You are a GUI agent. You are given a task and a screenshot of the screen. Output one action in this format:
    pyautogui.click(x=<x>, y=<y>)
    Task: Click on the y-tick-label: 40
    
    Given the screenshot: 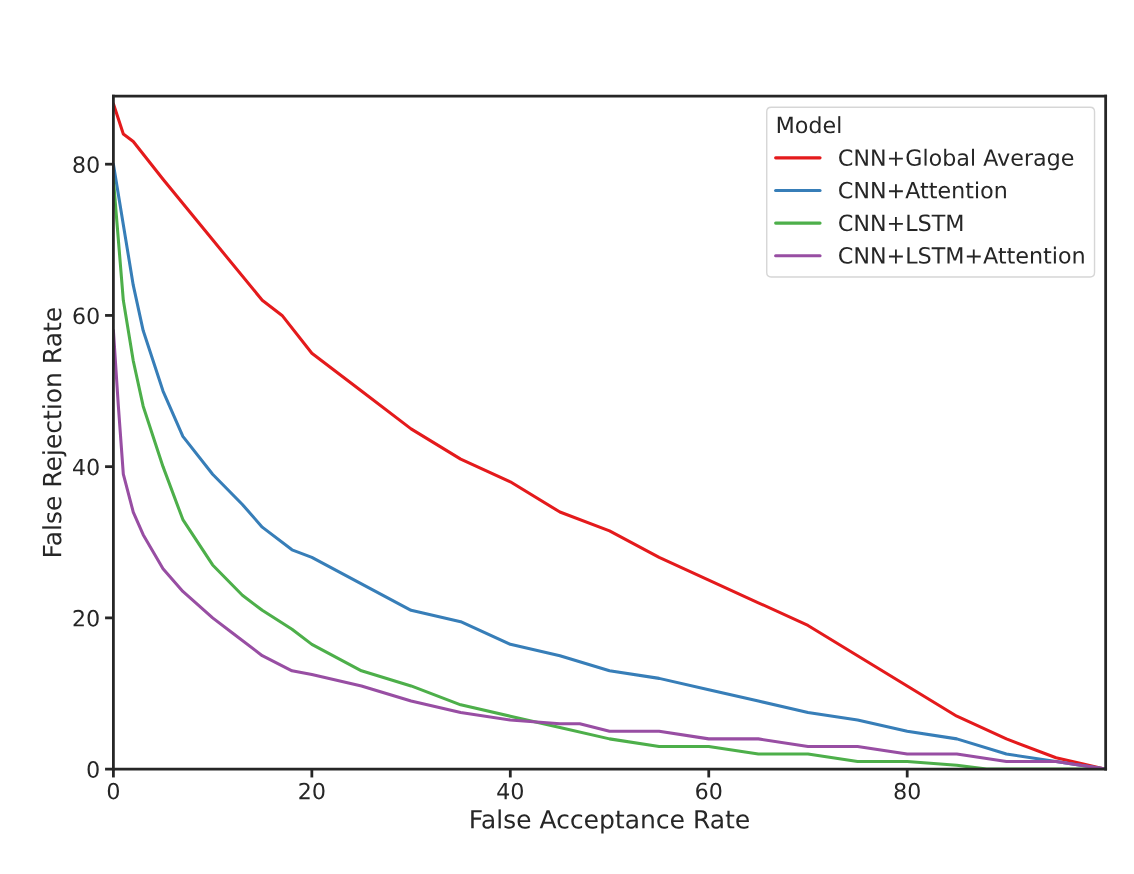 What is the action you would take?
    pyautogui.click(x=86, y=467)
    